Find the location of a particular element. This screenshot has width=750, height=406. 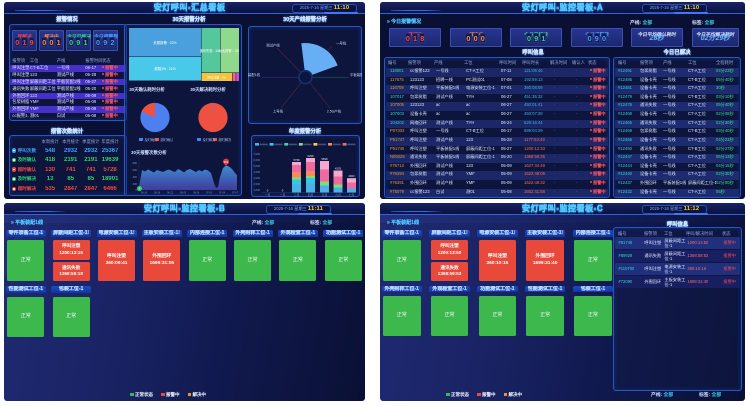

svg-text: 2903 is located at coordinates (351, 176).